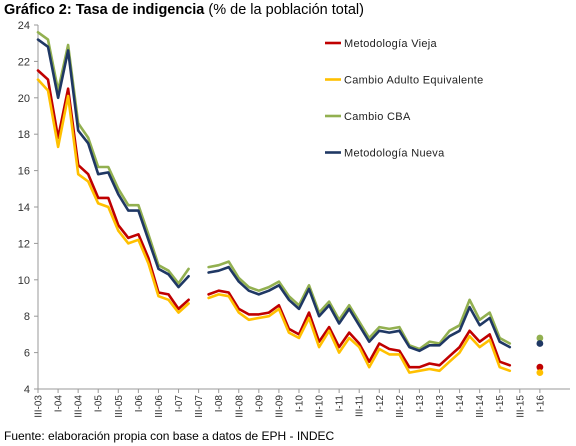  What do you see at coordinates (24, 26) in the screenshot?
I see `y-tick-label: 24` at bounding box center [24, 26].